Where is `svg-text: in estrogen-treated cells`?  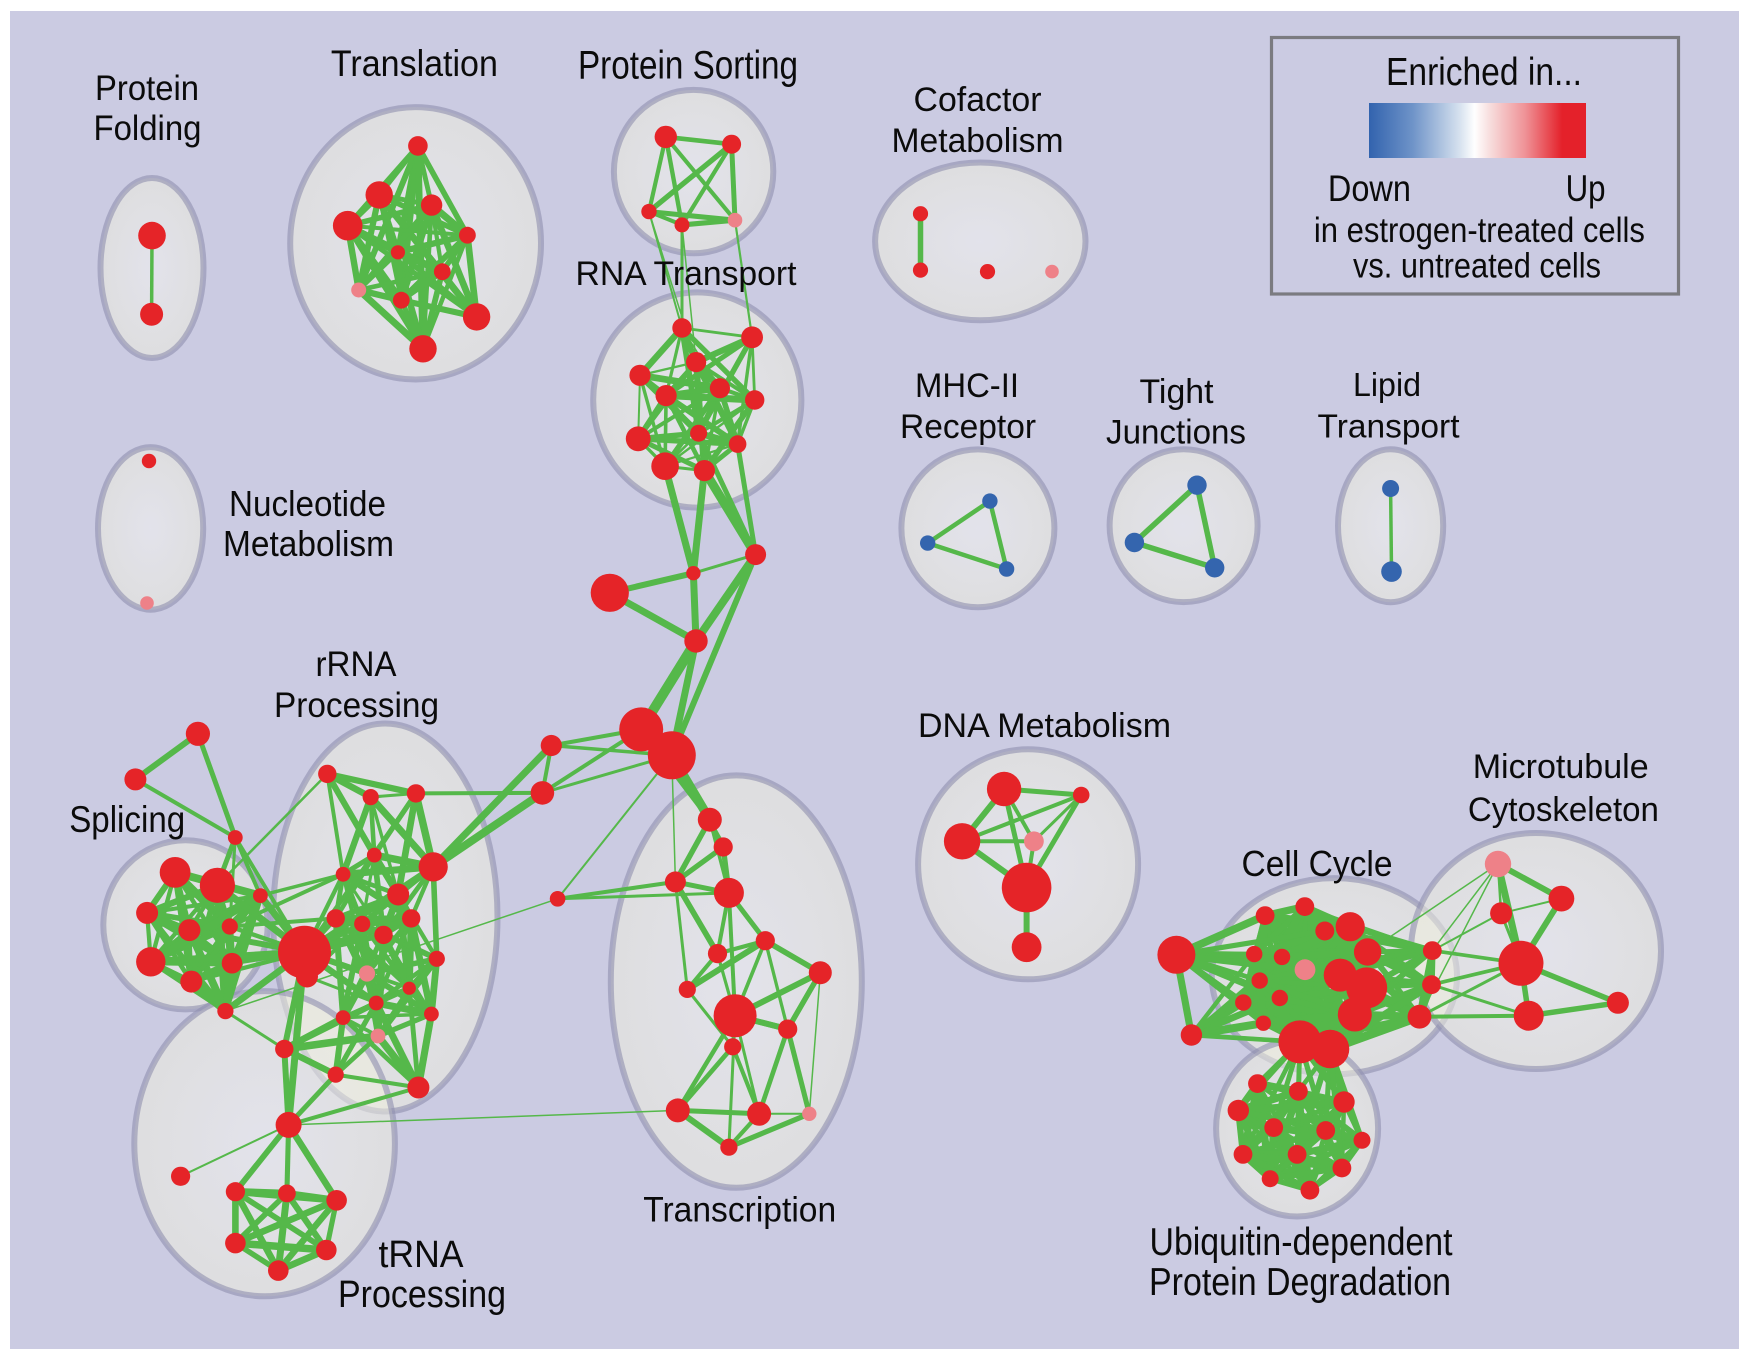 svg-text: in estrogen-treated cells is located at coordinates (1479, 230).